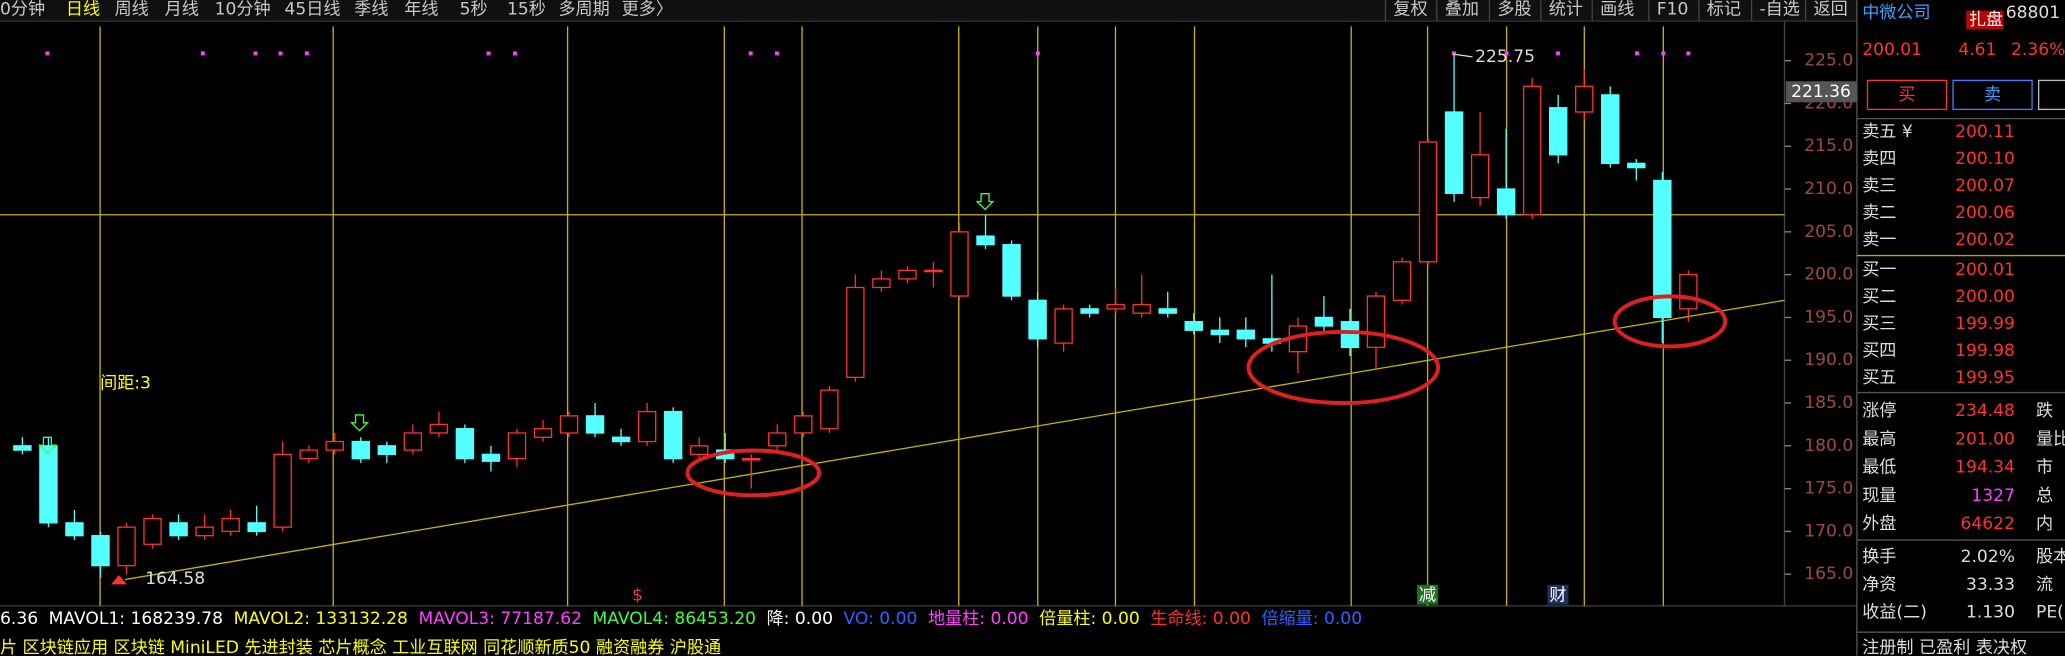  Describe the element at coordinates (1089, 619) in the screenshot. I see `indicator-value: 倍量柱: 0.00` at that location.